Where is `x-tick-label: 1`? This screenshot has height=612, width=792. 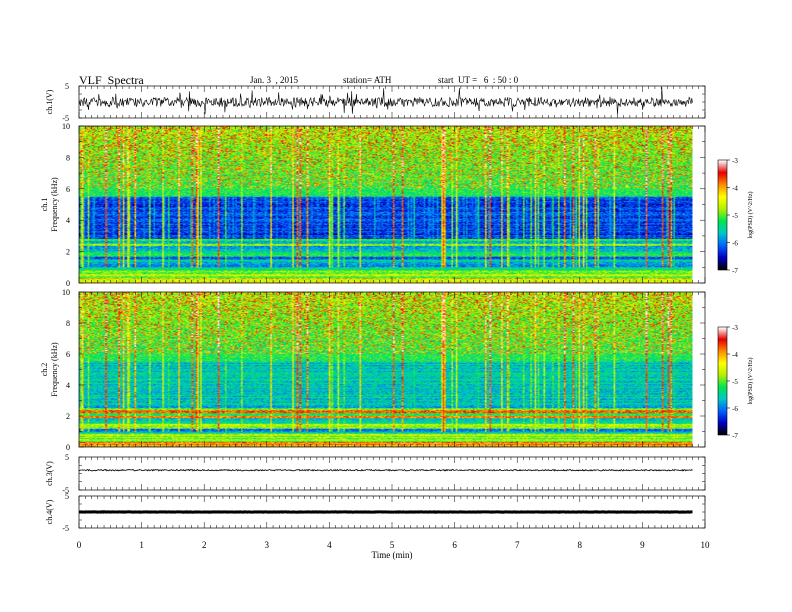
x-tick-label: 1 is located at coordinates (141, 545).